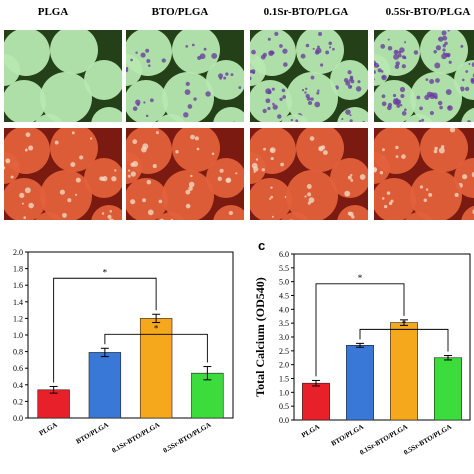 The image size is (474, 474). What do you see at coordinates (284, 282) in the screenshot?
I see `y-tick-label: 5.0` at bounding box center [284, 282].